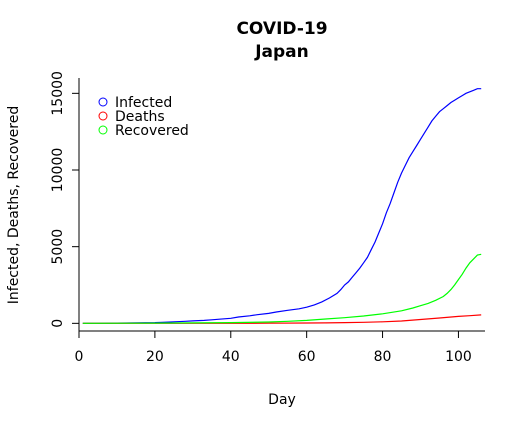  What do you see at coordinates (152, 131) in the screenshot?
I see `legend-label-recovered: Recovered` at bounding box center [152, 131].